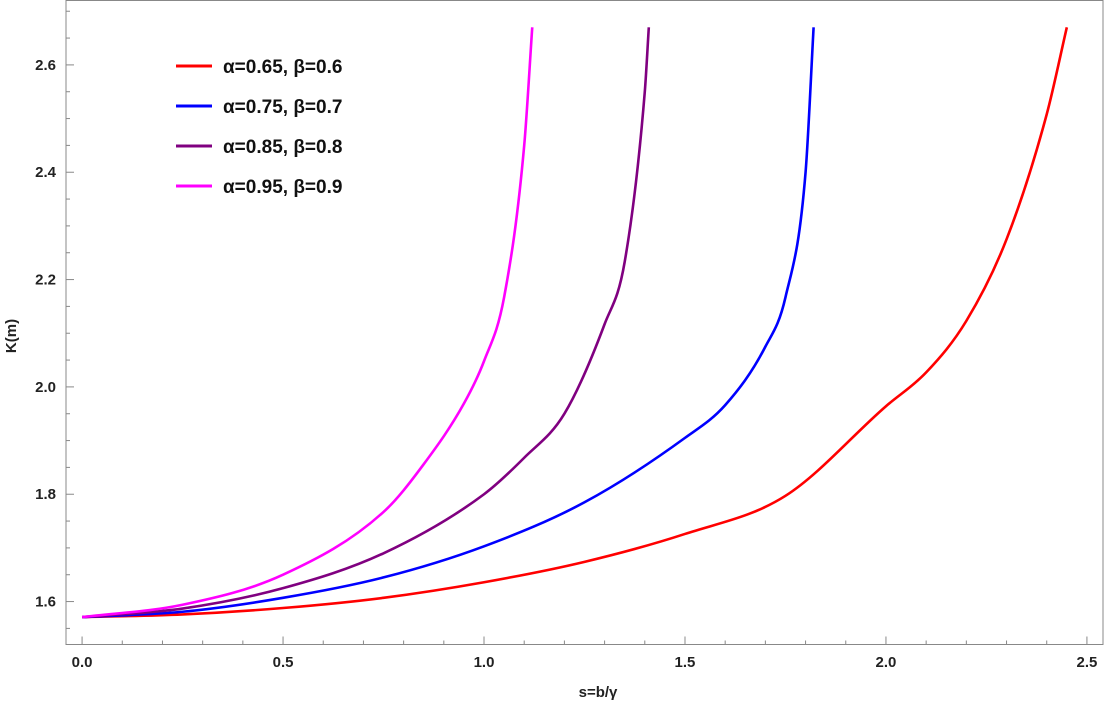 The width and height of the screenshot is (1104, 709). What do you see at coordinates (45, 280) in the screenshot?
I see `y-tick-label: 2.2` at bounding box center [45, 280].